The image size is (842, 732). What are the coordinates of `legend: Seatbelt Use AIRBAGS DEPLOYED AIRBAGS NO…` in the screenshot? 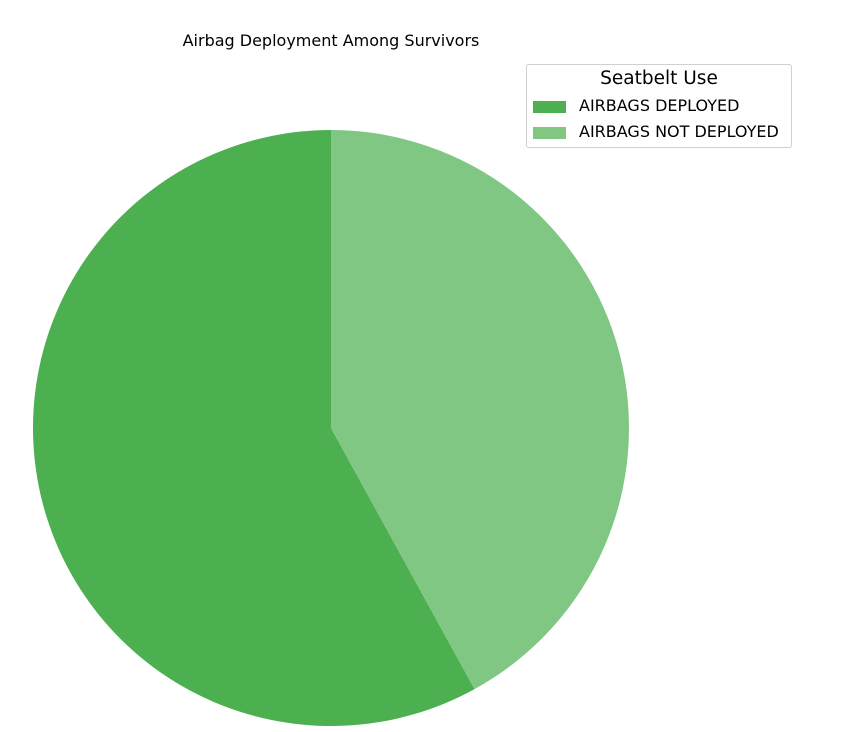 It's located at (659, 106).